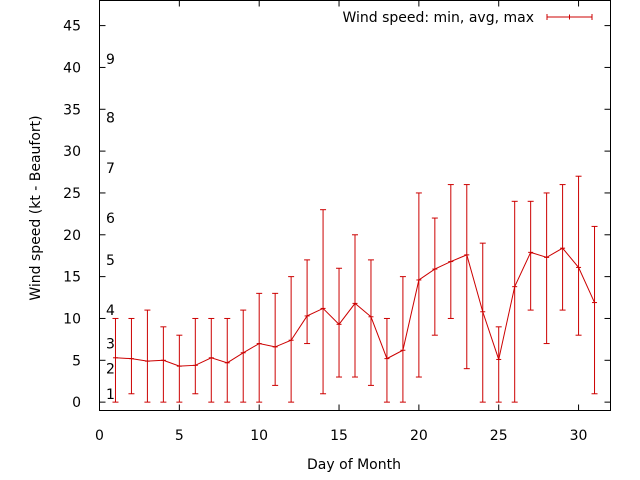 The height and width of the screenshot is (480, 640). Describe the element at coordinates (110, 370) in the screenshot. I see `beaufort-label: 2` at that location.